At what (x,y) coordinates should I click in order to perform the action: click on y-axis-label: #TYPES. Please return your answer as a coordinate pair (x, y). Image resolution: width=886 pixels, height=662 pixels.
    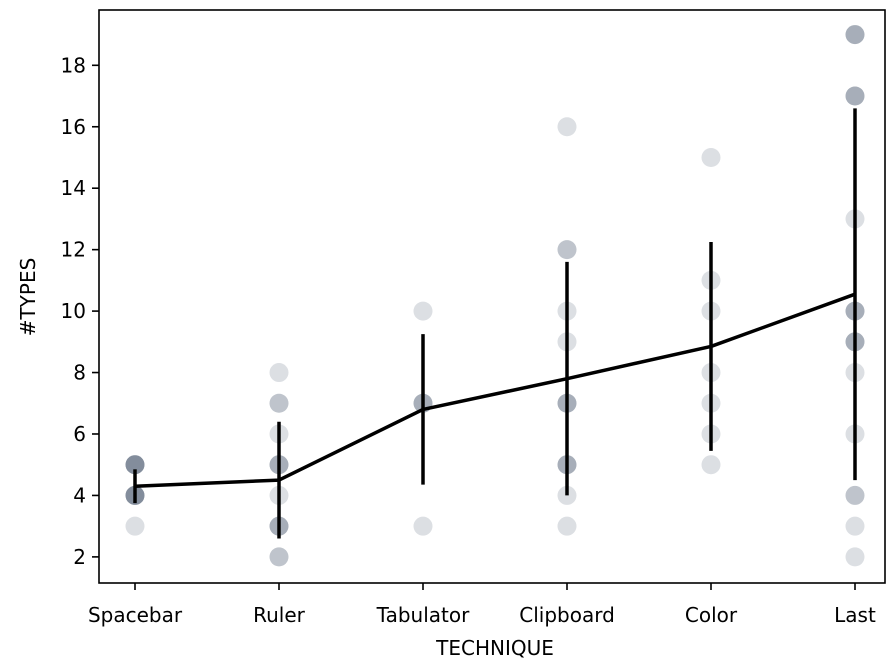
    Looking at the image, I should click on (28, 297).